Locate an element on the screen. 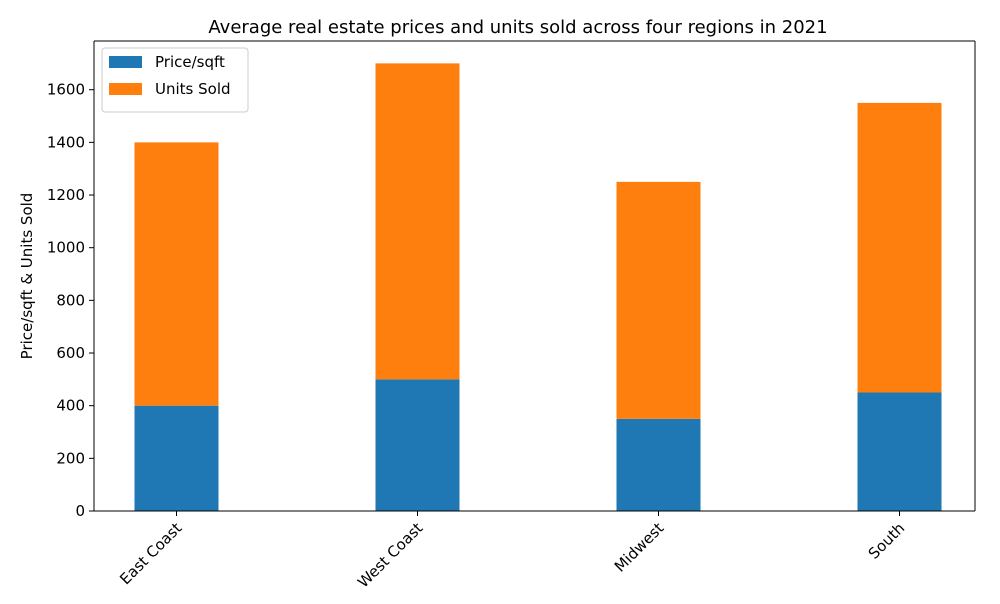 The height and width of the screenshot is (604, 1000). x-tick-label-3: South is located at coordinates (887, 541).